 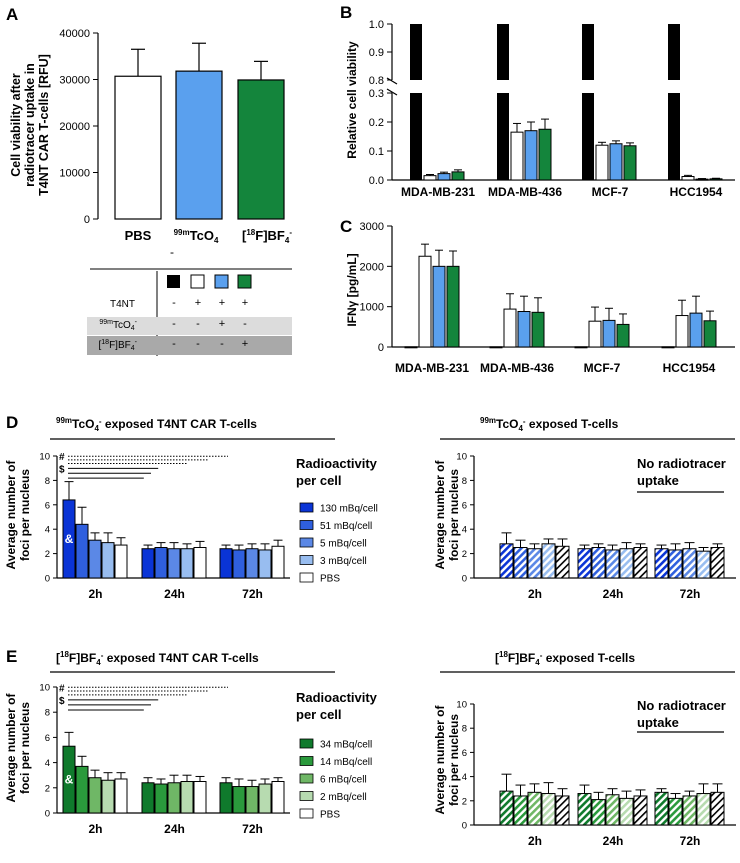 I want to click on panel-a-category-pbs: PBS, so click(x=138, y=235).